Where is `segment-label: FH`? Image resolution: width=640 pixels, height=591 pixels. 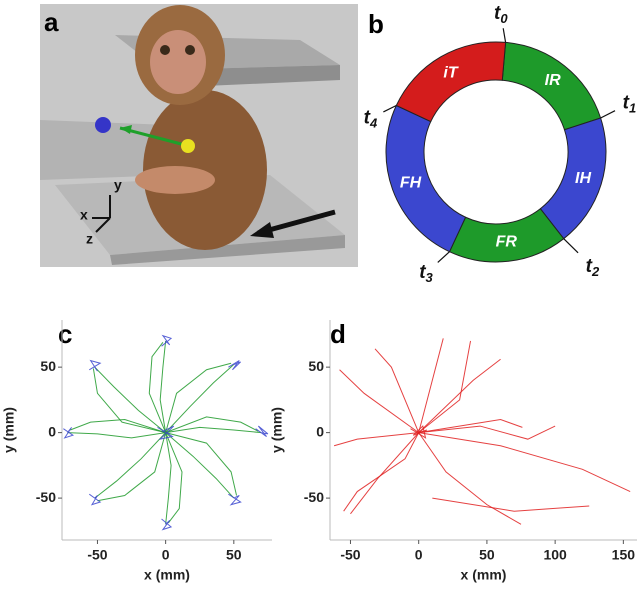 segment-label: FH is located at coordinates (411, 182).